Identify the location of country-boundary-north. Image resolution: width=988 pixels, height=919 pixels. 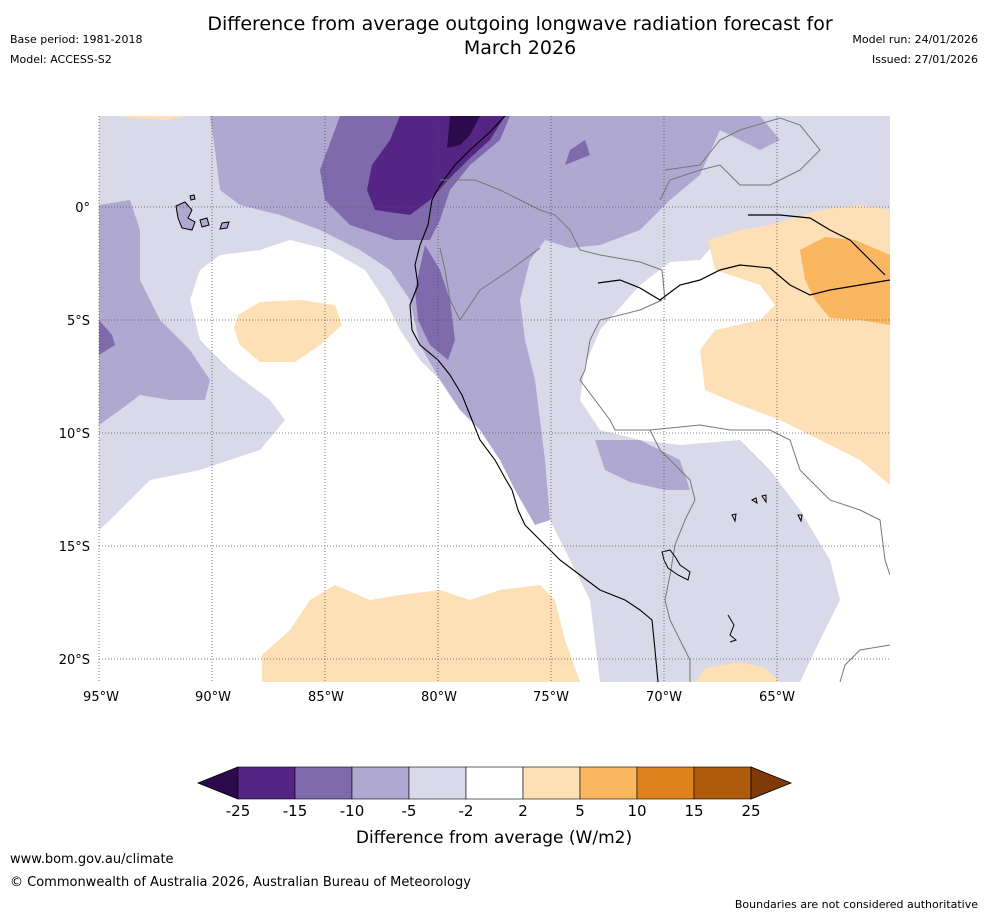
(740, 159).